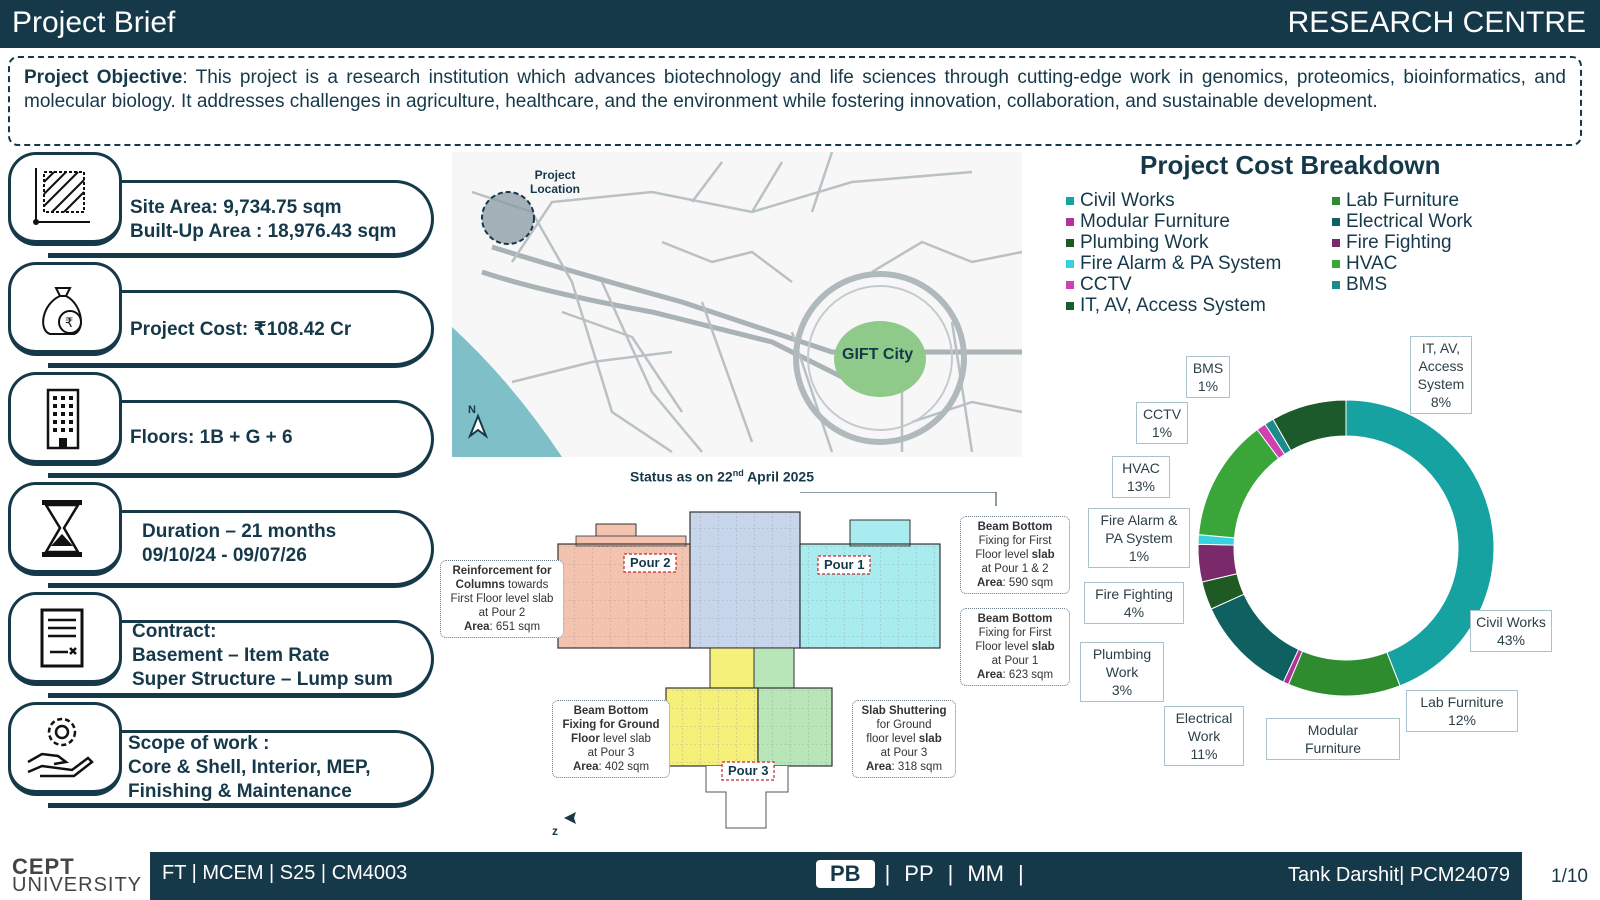  I want to click on building-icon, so click(63, 419).